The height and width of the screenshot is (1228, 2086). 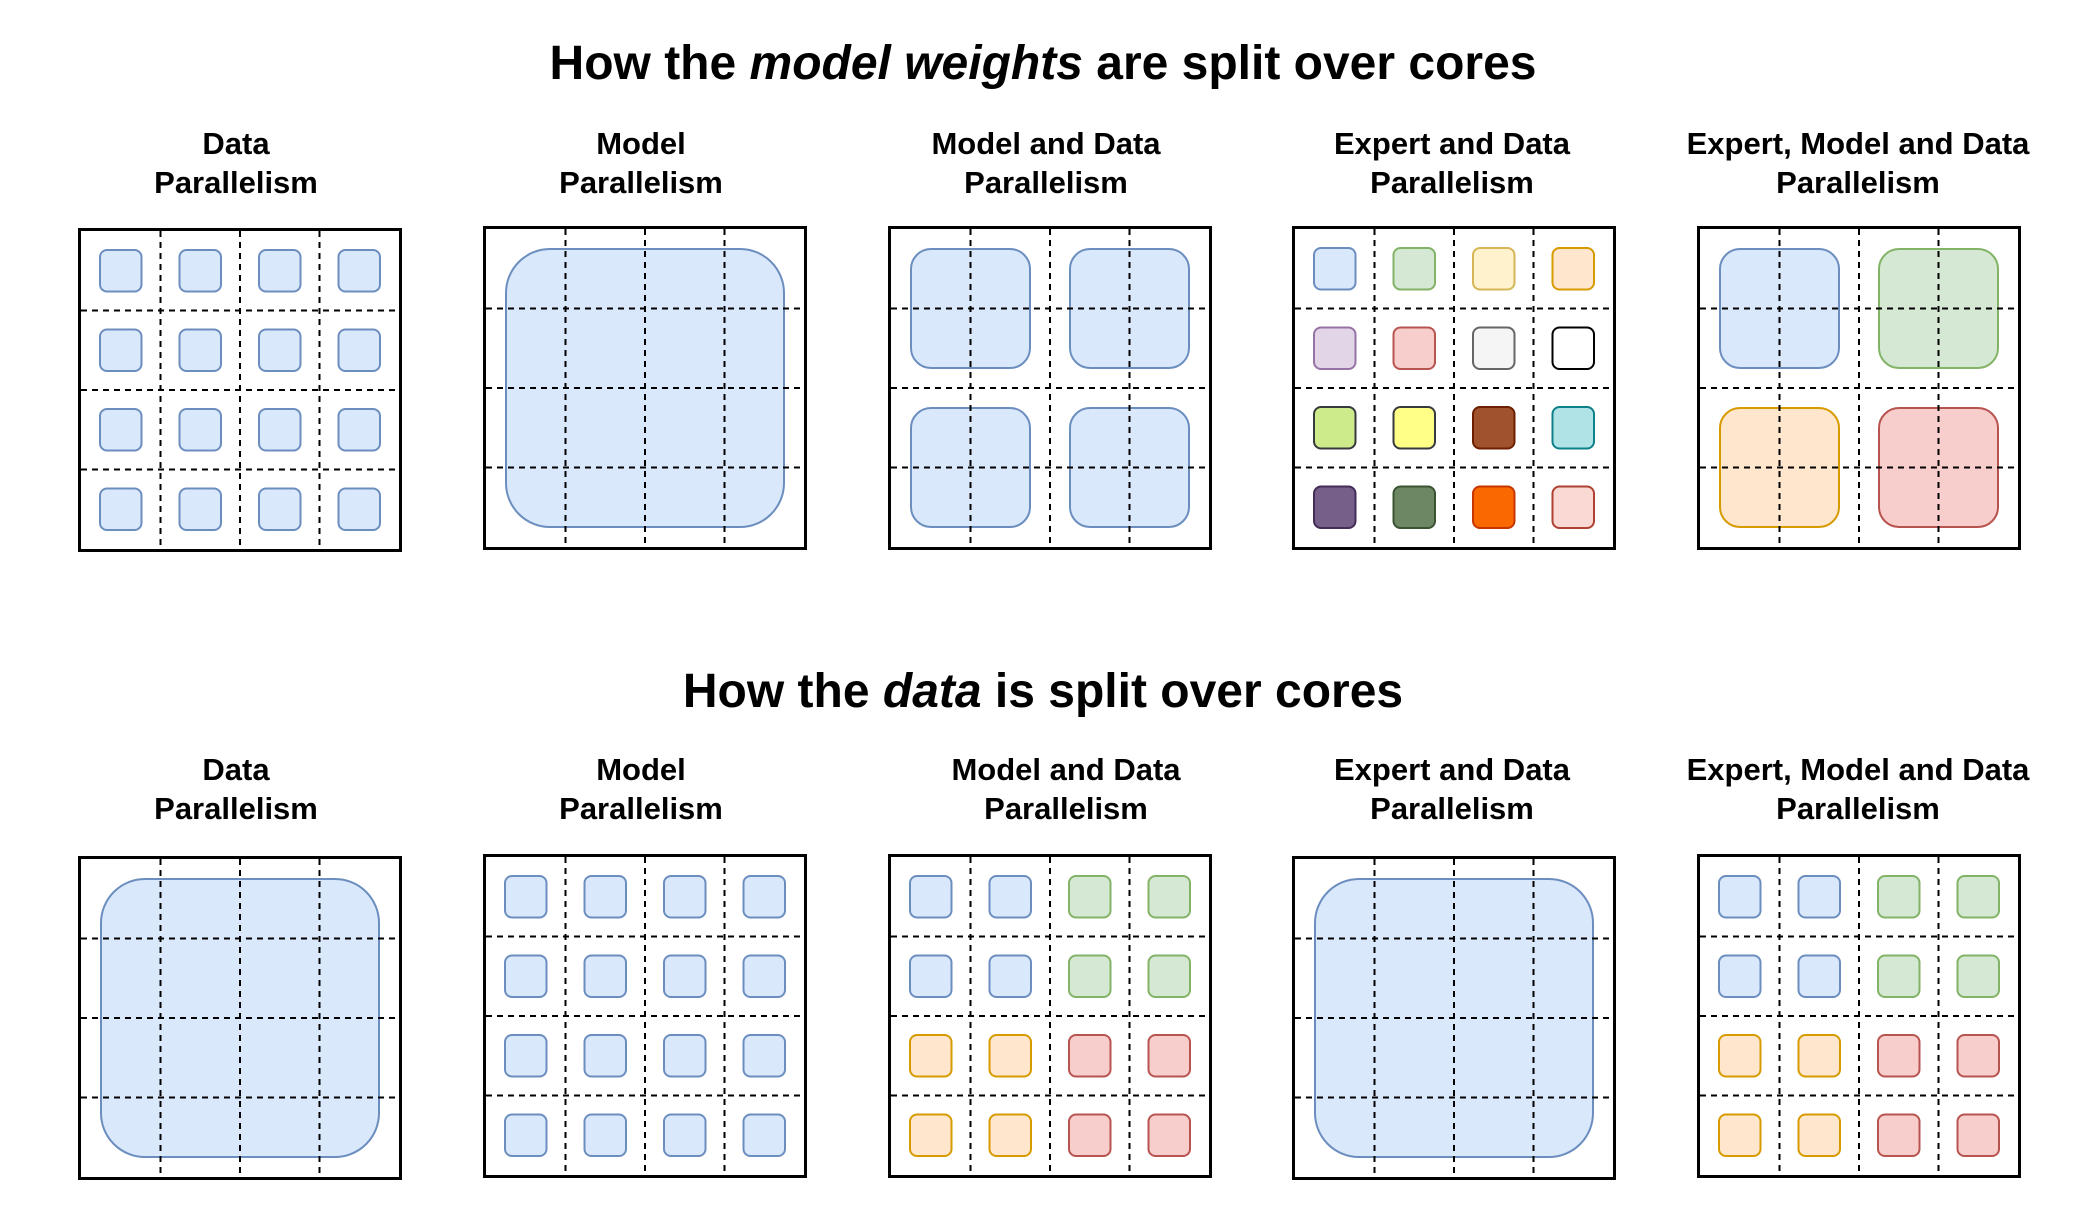 I want to click on panel-label-line: Expert, Model and Data, so click(x=1858, y=769).